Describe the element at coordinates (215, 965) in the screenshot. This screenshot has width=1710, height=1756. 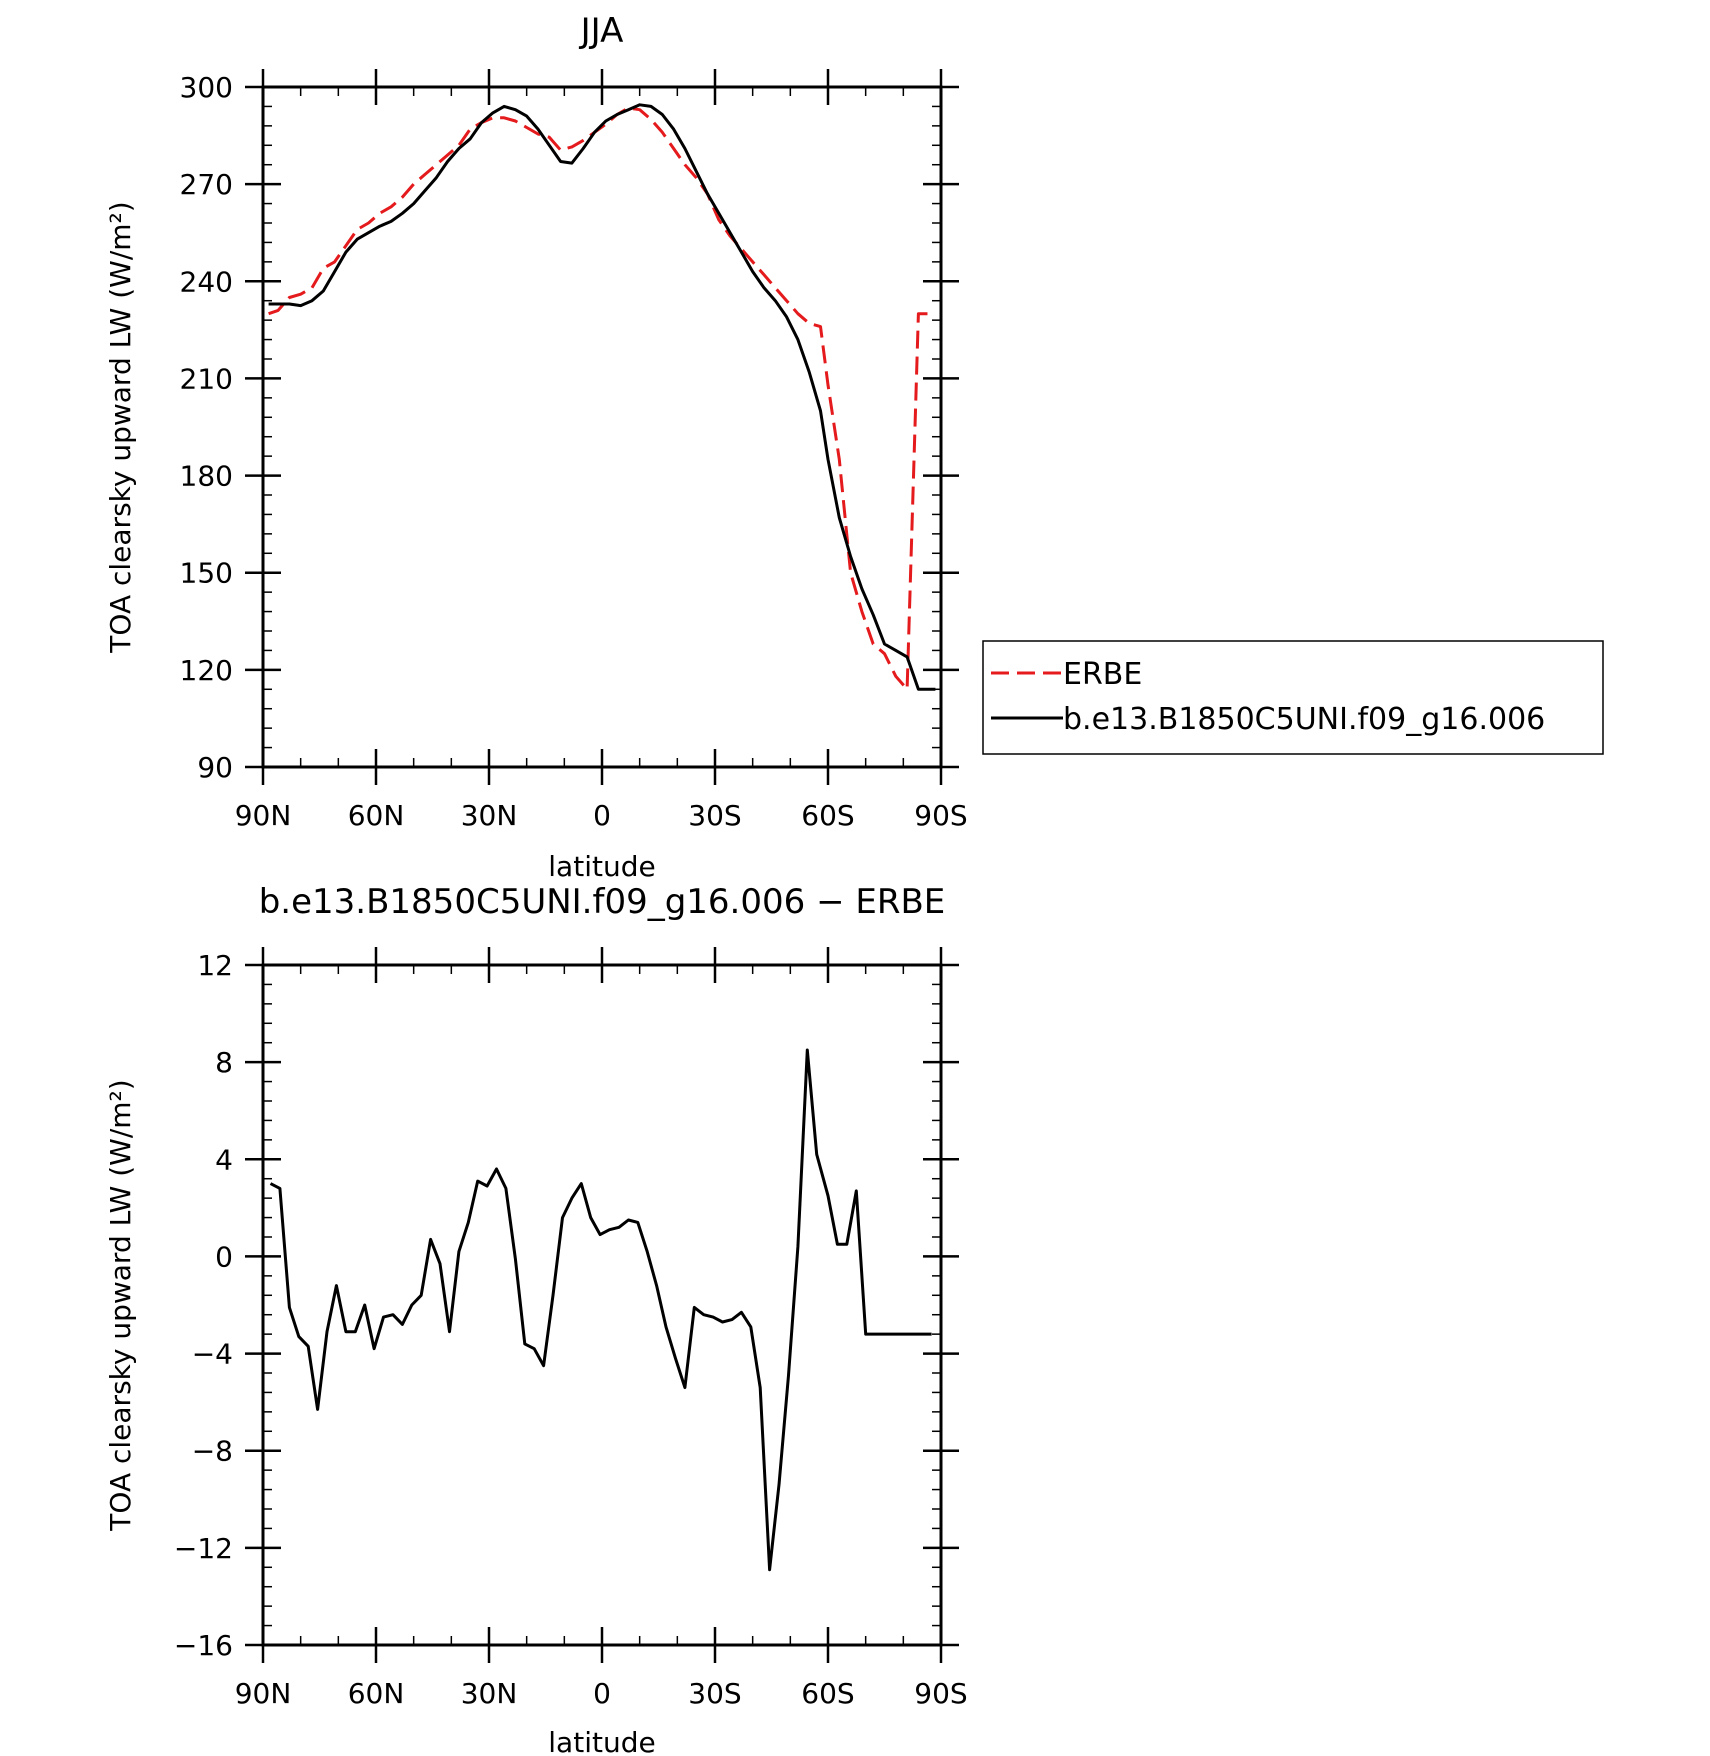
I see `y-tick-label: 12` at that location.